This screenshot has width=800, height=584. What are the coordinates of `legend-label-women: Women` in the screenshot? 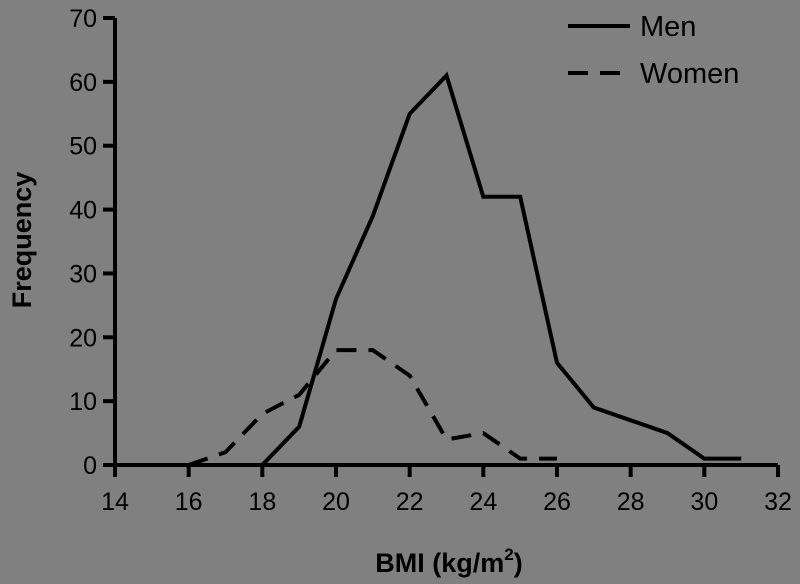 It's located at (689, 74).